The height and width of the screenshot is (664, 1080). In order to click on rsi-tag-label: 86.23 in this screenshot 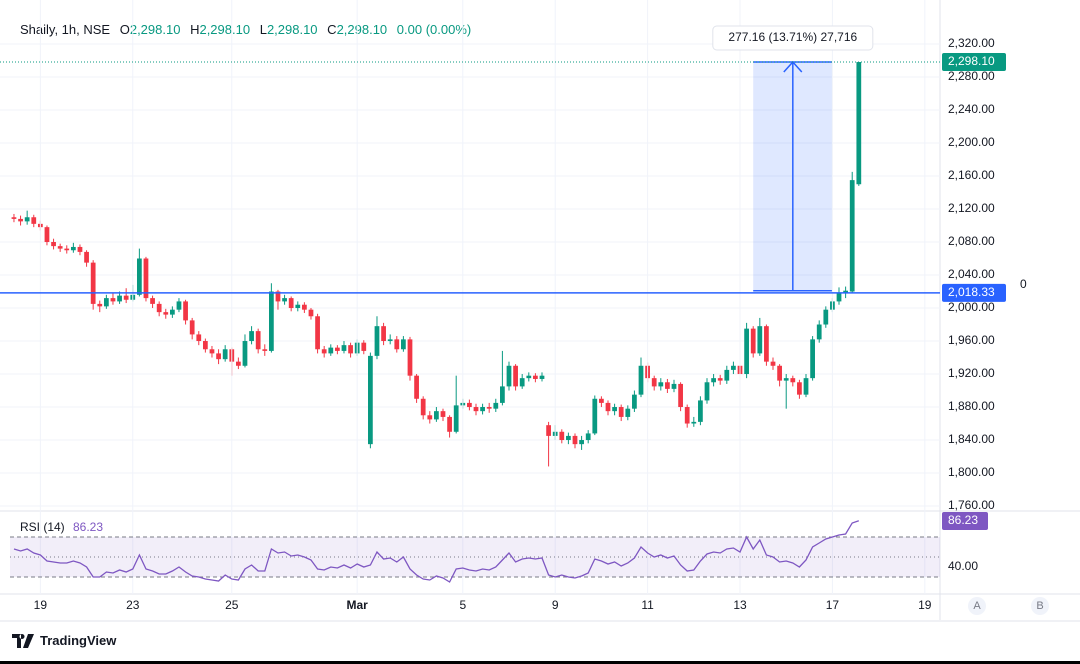, I will do `click(963, 520)`.